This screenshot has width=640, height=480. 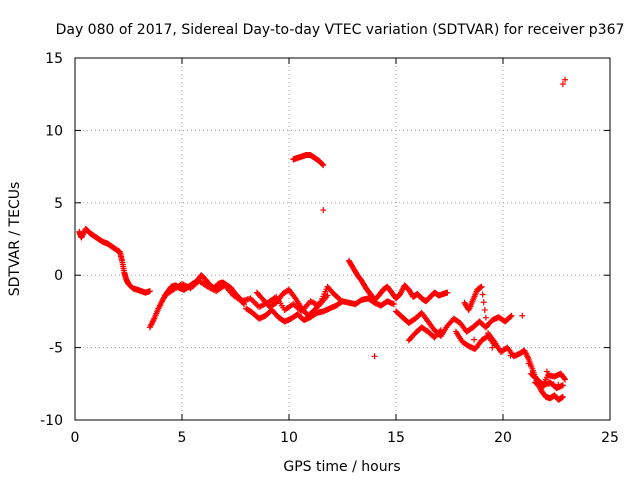 What do you see at coordinates (58, 204) in the screenshot?
I see `y-tick-label: 5` at bounding box center [58, 204].